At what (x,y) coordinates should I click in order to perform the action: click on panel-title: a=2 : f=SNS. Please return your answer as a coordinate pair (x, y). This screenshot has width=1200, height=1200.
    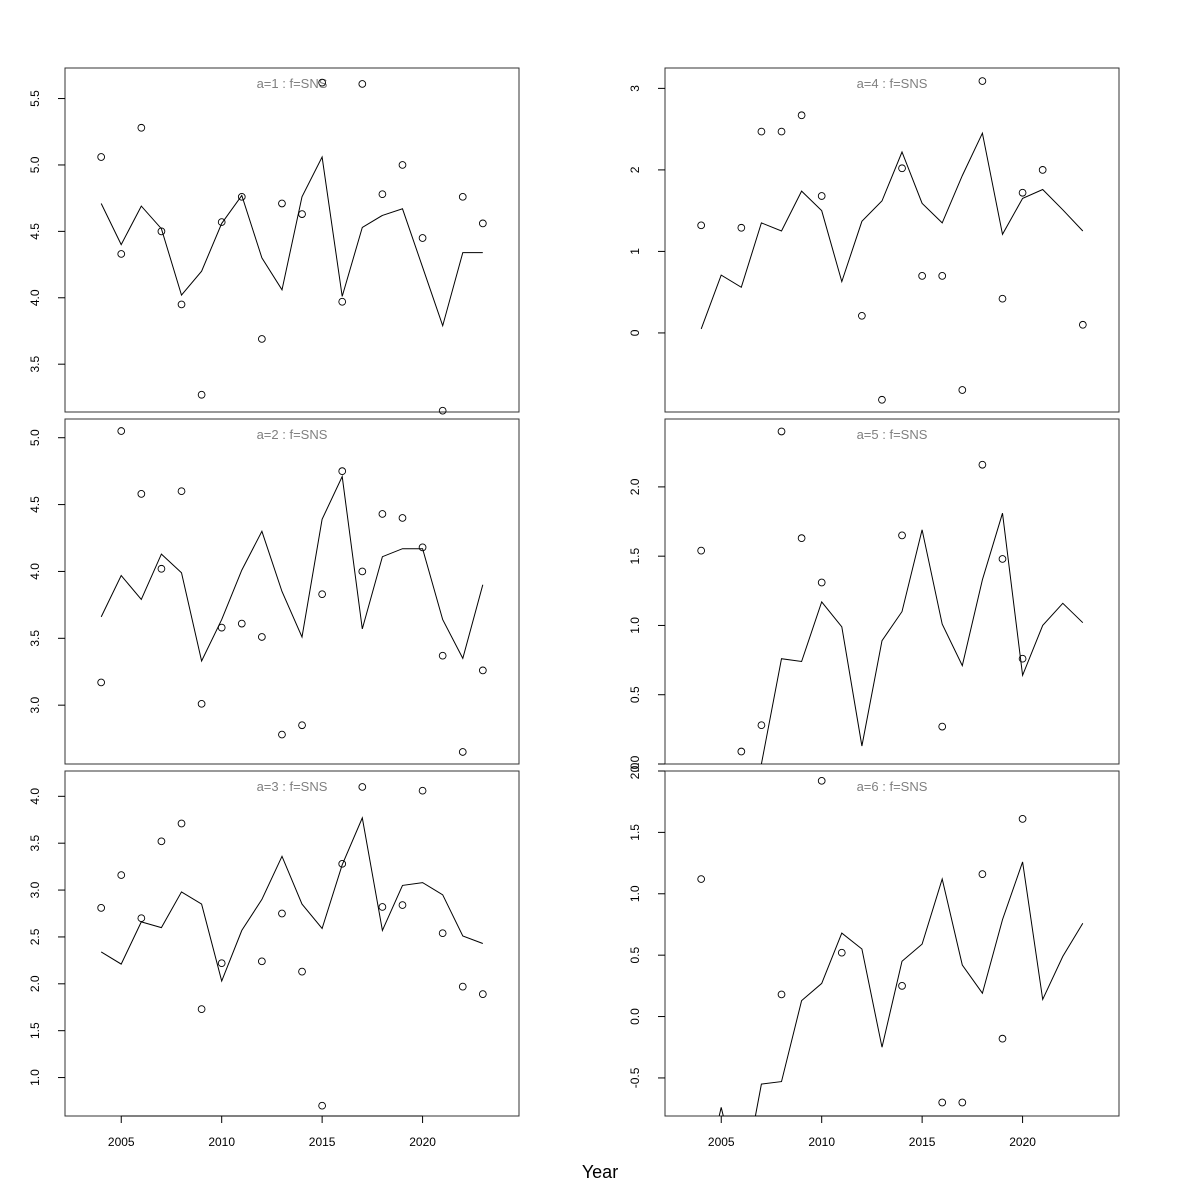
    Looking at the image, I should click on (292, 434).